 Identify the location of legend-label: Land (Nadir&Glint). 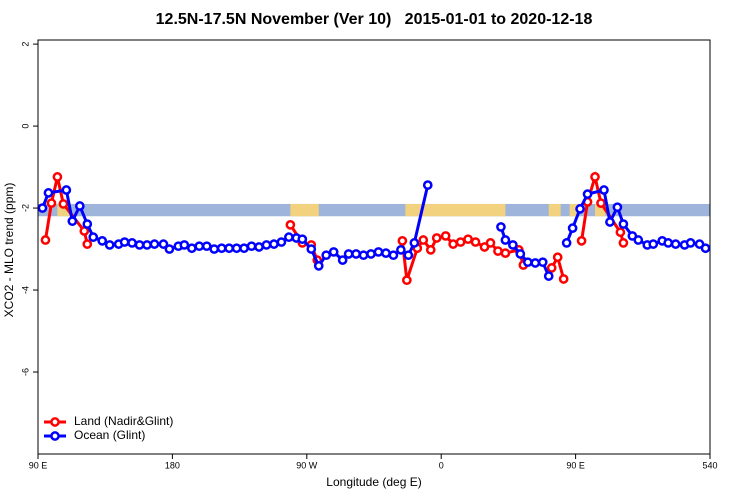
(123, 421).